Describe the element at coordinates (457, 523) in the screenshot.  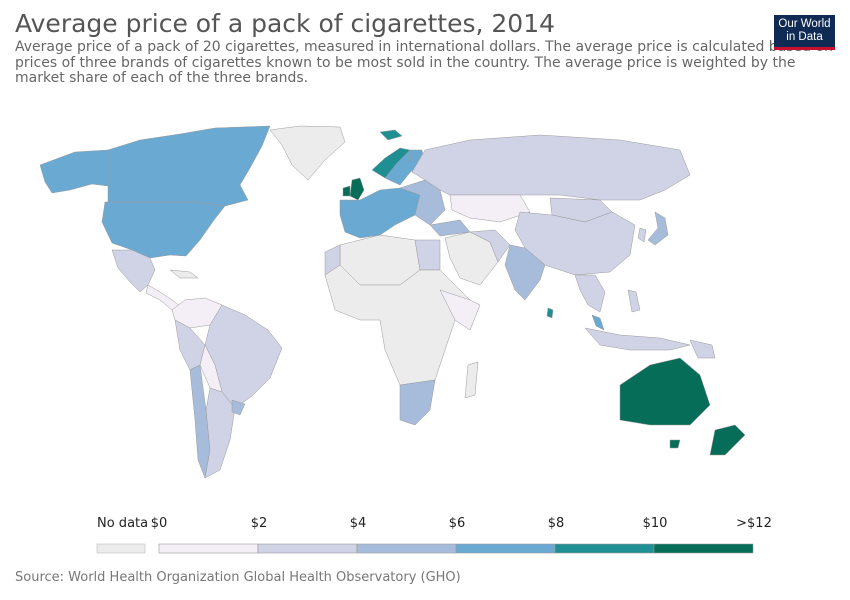
I see `legend-tick-3: $6` at that location.